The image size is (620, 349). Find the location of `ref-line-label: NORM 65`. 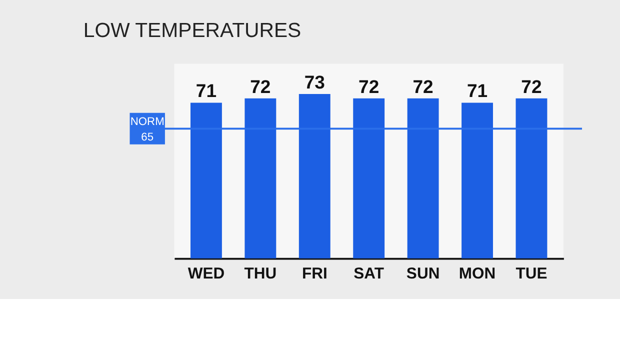

ref-line-label: NORM 65 is located at coordinates (147, 130).